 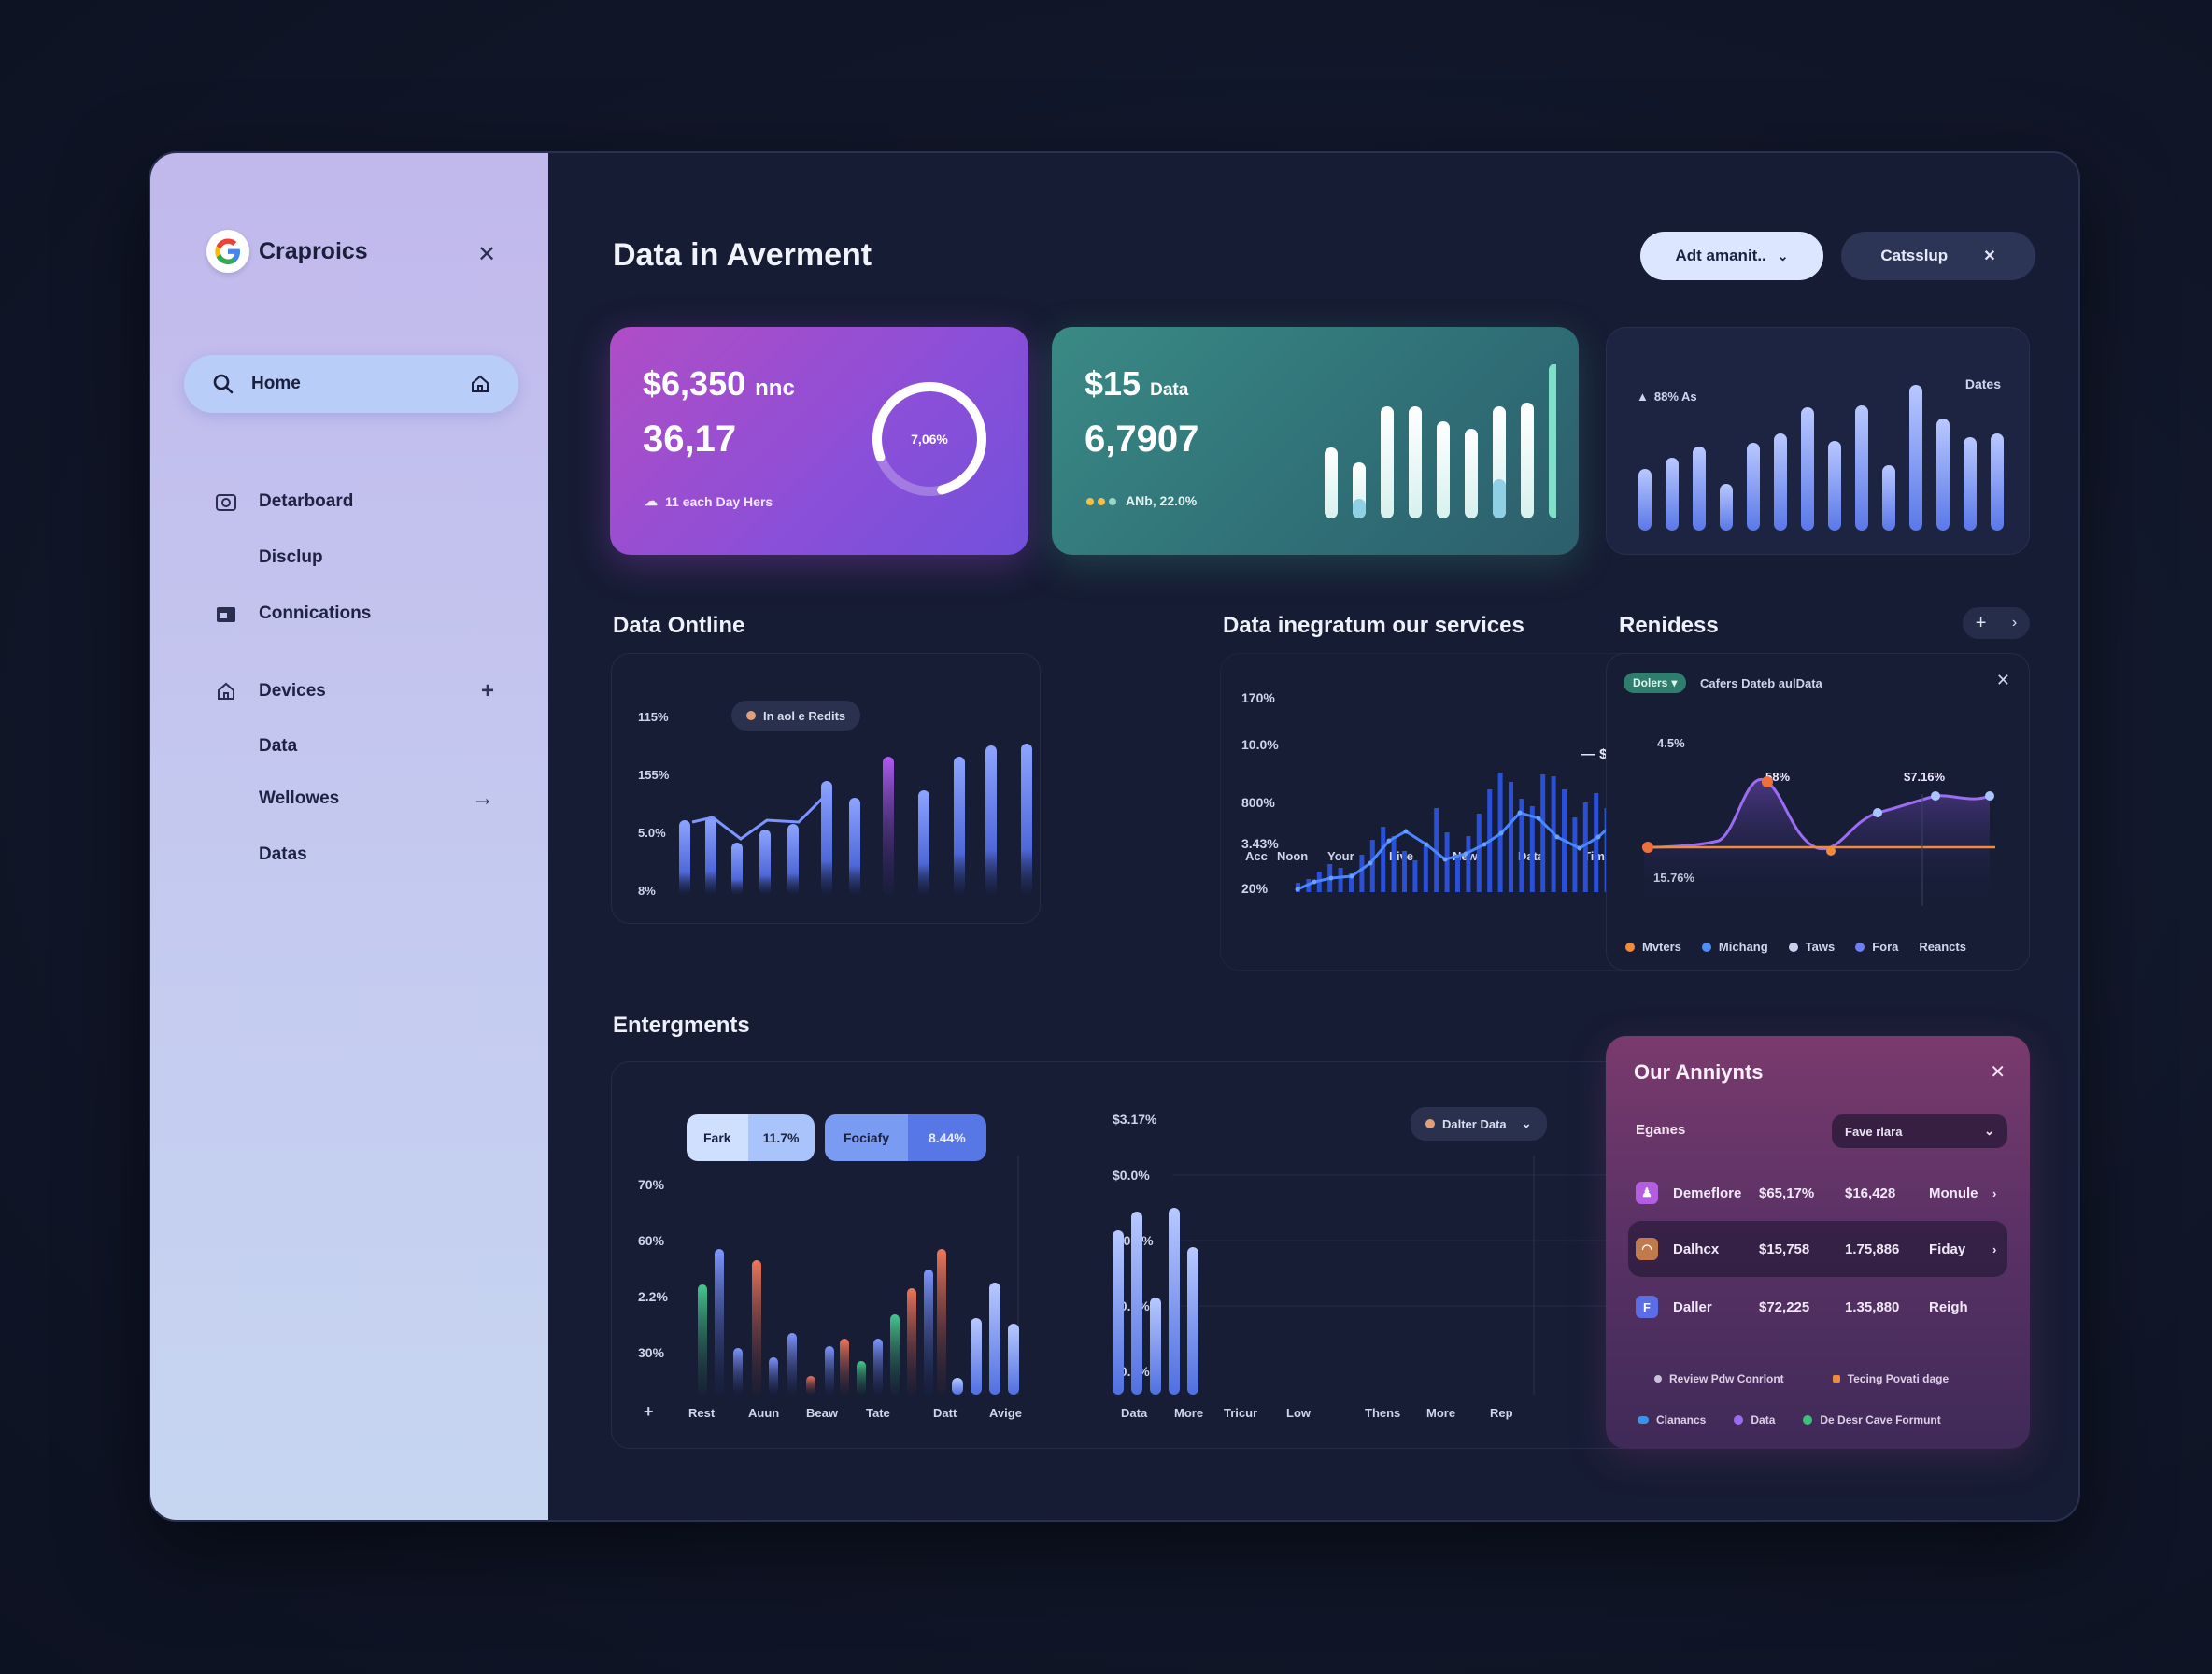 I want to click on analyst-row: ♟ Demeflore $65,17% $16,428 Monule ›, so click(x=1817, y=1193).